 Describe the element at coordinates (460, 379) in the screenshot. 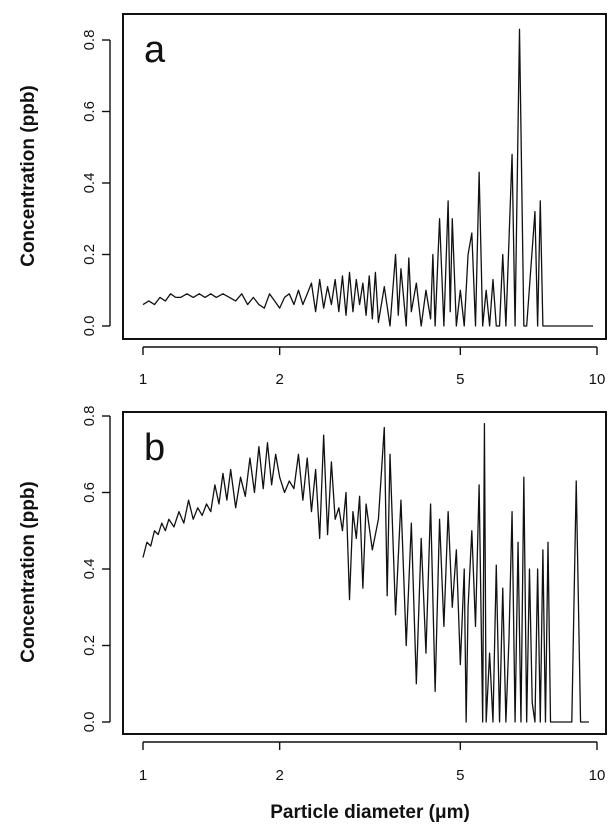

I see `panel-a-x-tick-label: 5` at that location.